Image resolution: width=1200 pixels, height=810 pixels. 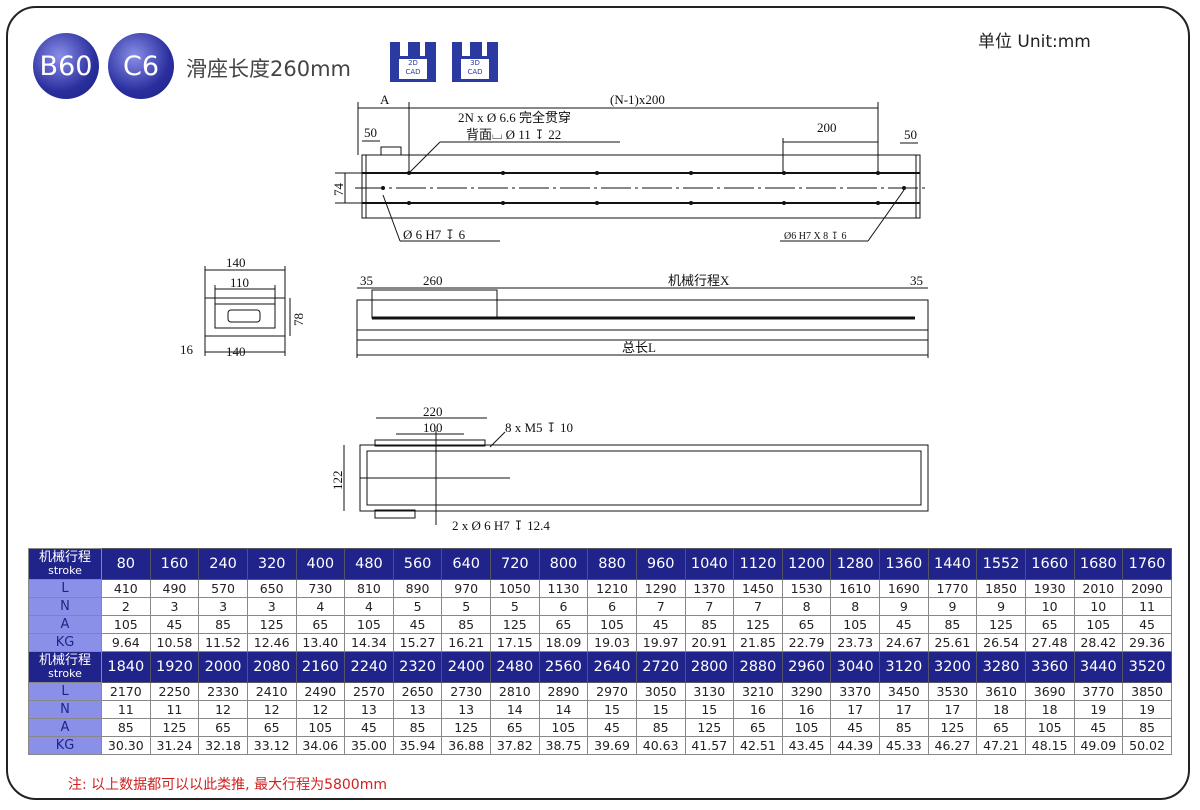 I want to click on stroke-cell: 1040, so click(x=709, y=564).